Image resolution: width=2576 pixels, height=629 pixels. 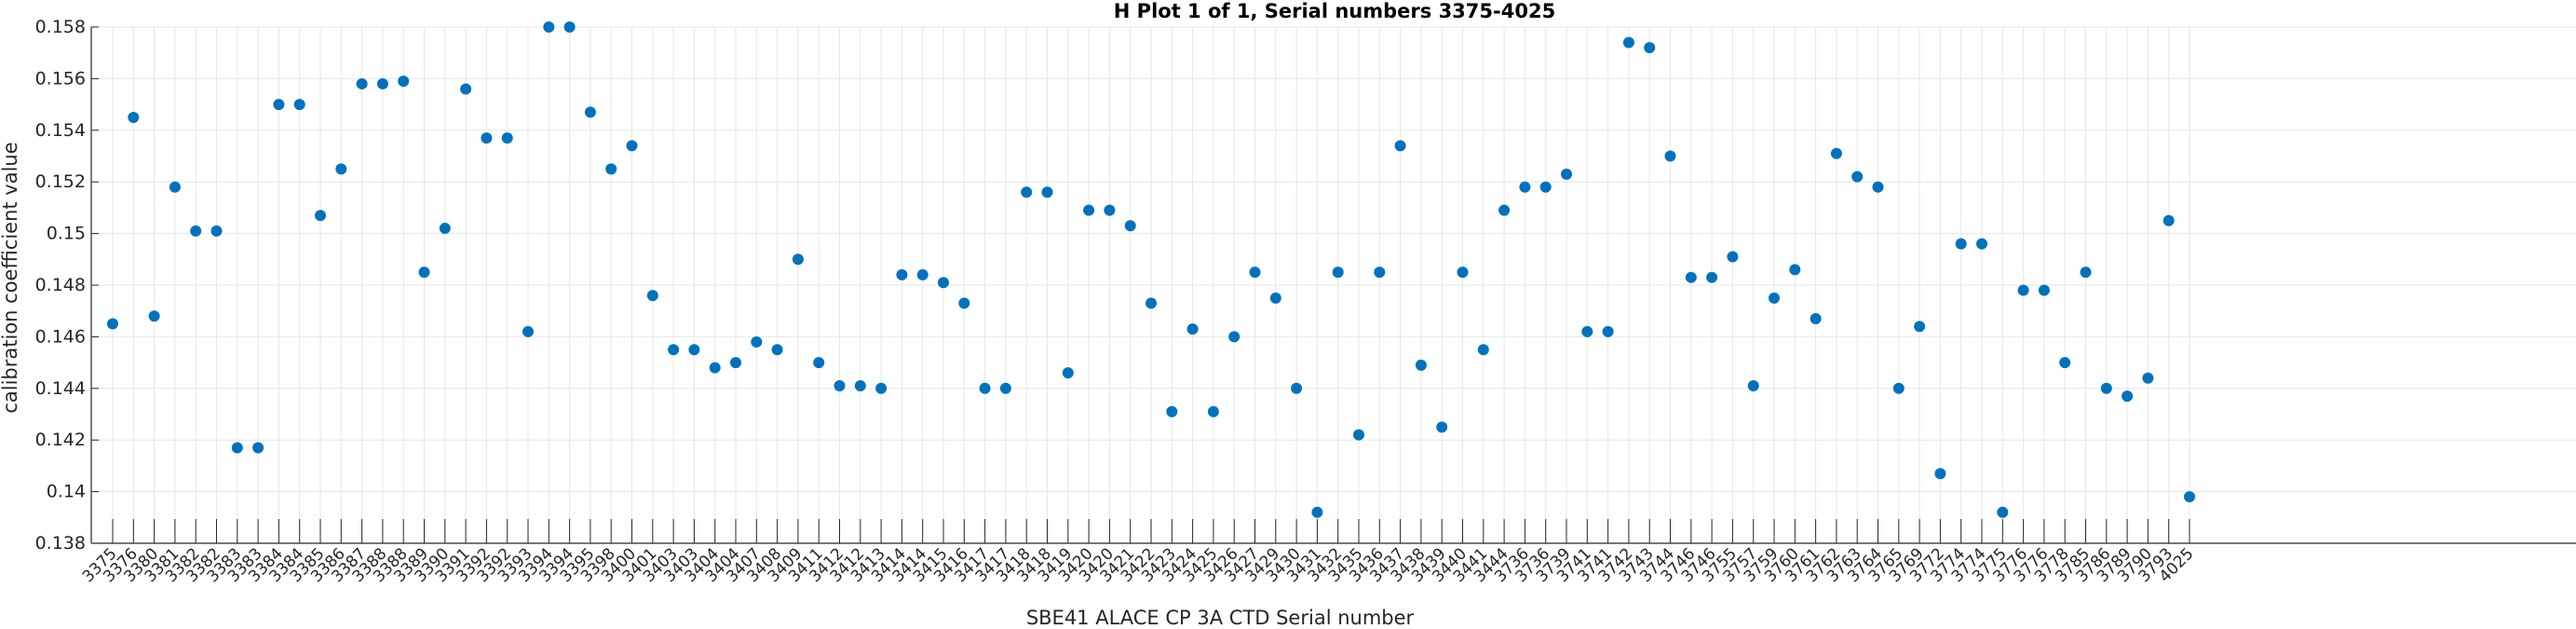 What do you see at coordinates (60, 285) in the screenshot?
I see `y-tick-label: 0.148` at bounding box center [60, 285].